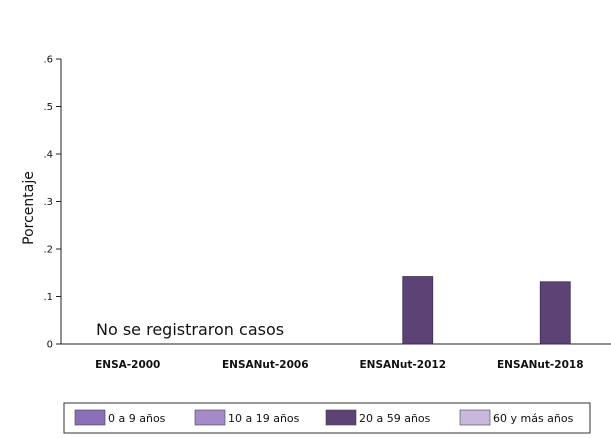  I want to click on legend-box, so click(327, 418).